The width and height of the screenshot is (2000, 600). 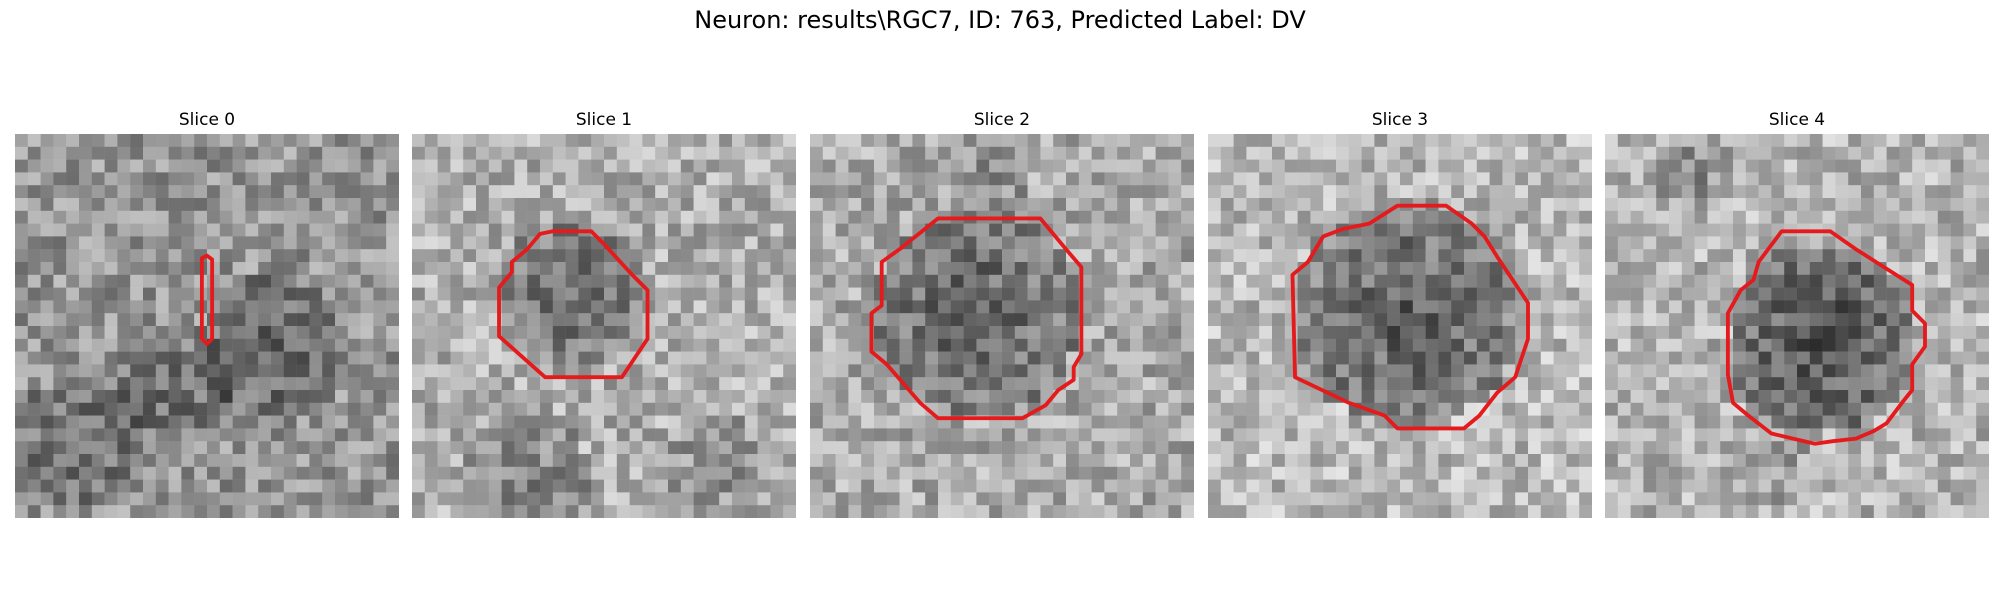 What do you see at coordinates (207, 120) in the screenshot?
I see `slice-title: Slice 0` at bounding box center [207, 120].